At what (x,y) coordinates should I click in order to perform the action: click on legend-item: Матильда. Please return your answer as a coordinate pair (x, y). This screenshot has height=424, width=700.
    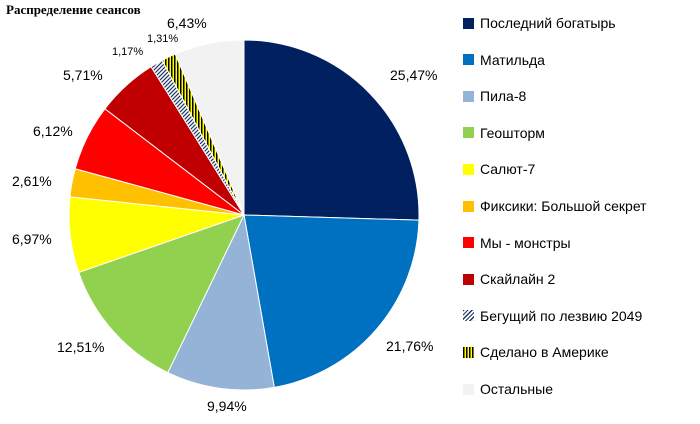
    Looking at the image, I should click on (504, 60).